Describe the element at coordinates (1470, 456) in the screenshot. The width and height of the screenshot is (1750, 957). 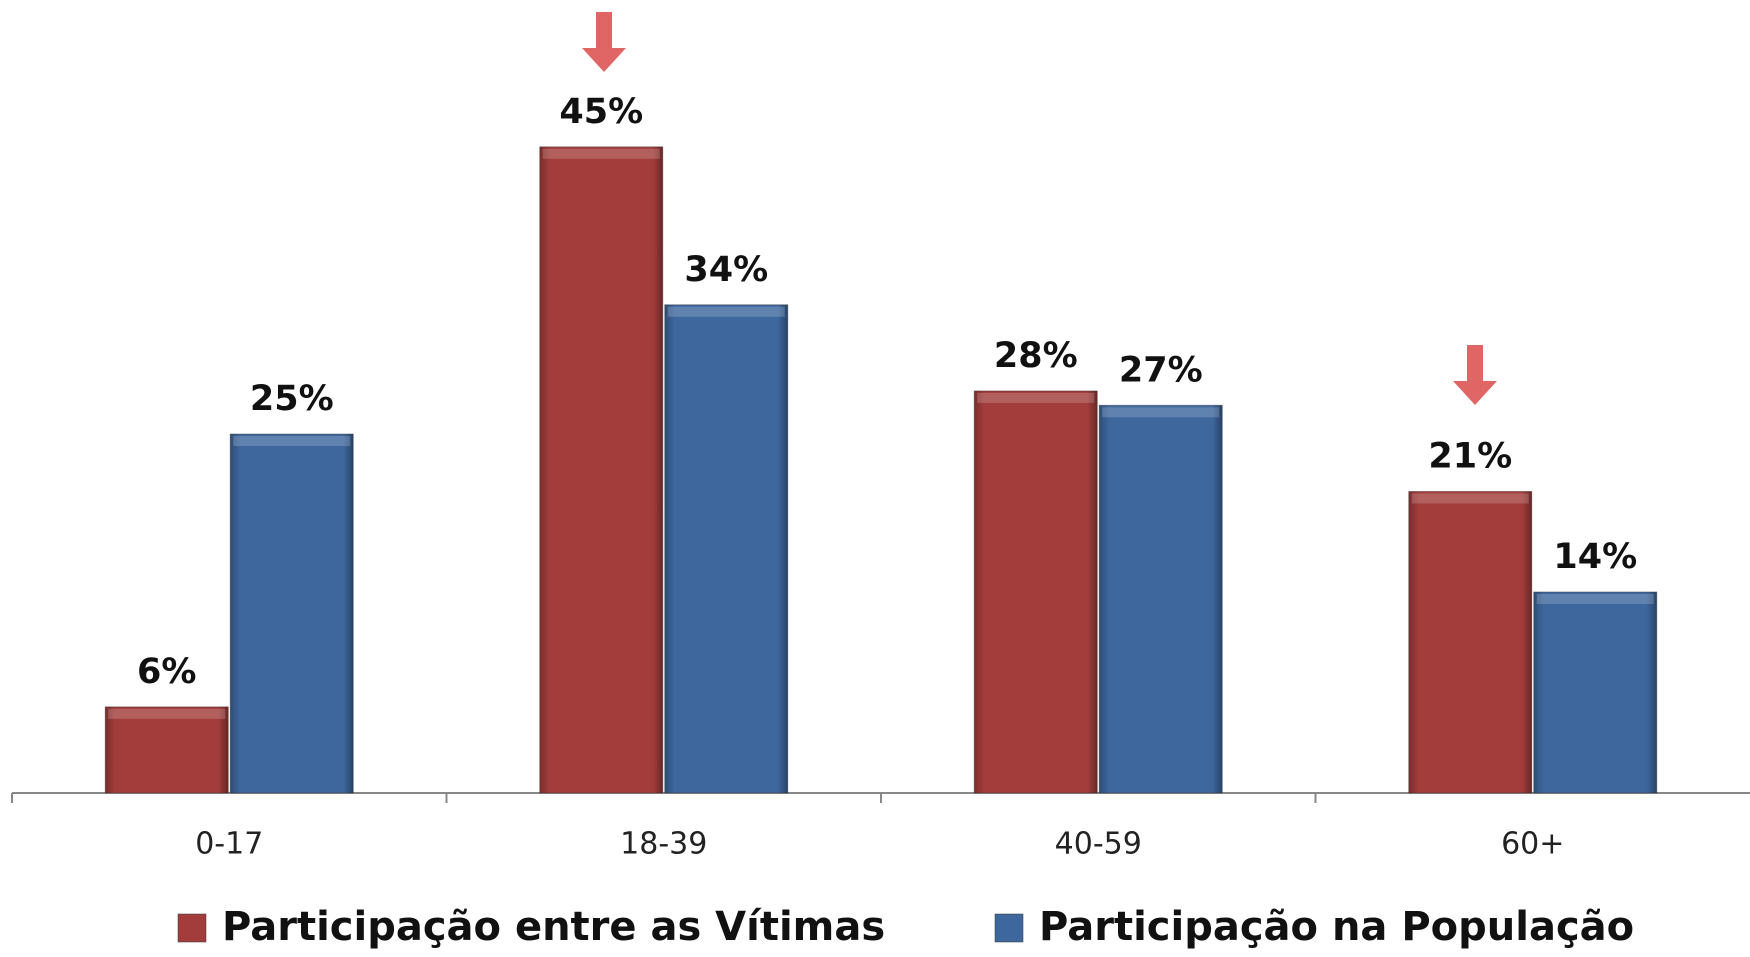
I see `data-label: 21%` at that location.